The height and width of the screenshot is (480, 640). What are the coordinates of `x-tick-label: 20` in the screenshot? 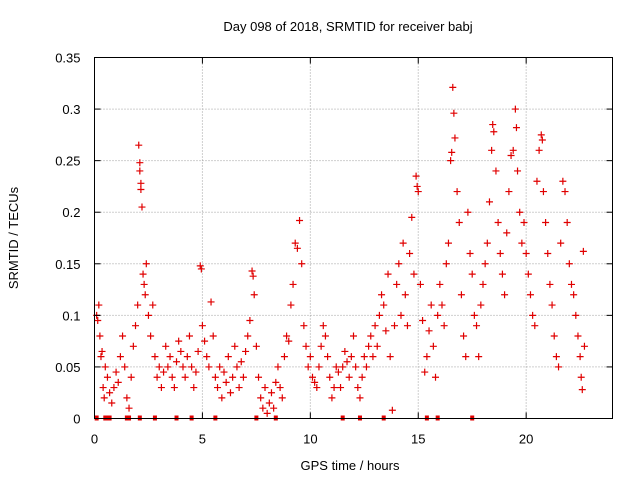 It's located at (526, 439).